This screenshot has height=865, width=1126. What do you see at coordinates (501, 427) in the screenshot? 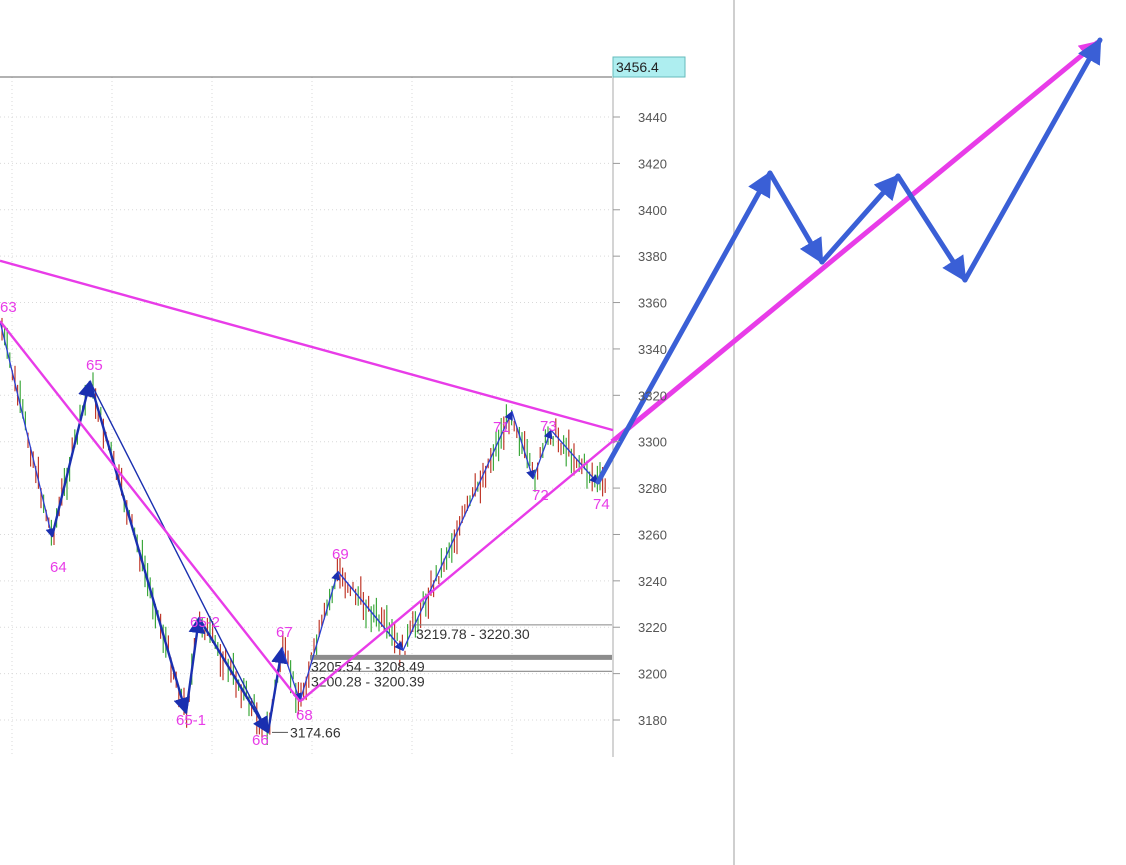
I see `wave-label: 71` at bounding box center [501, 427].